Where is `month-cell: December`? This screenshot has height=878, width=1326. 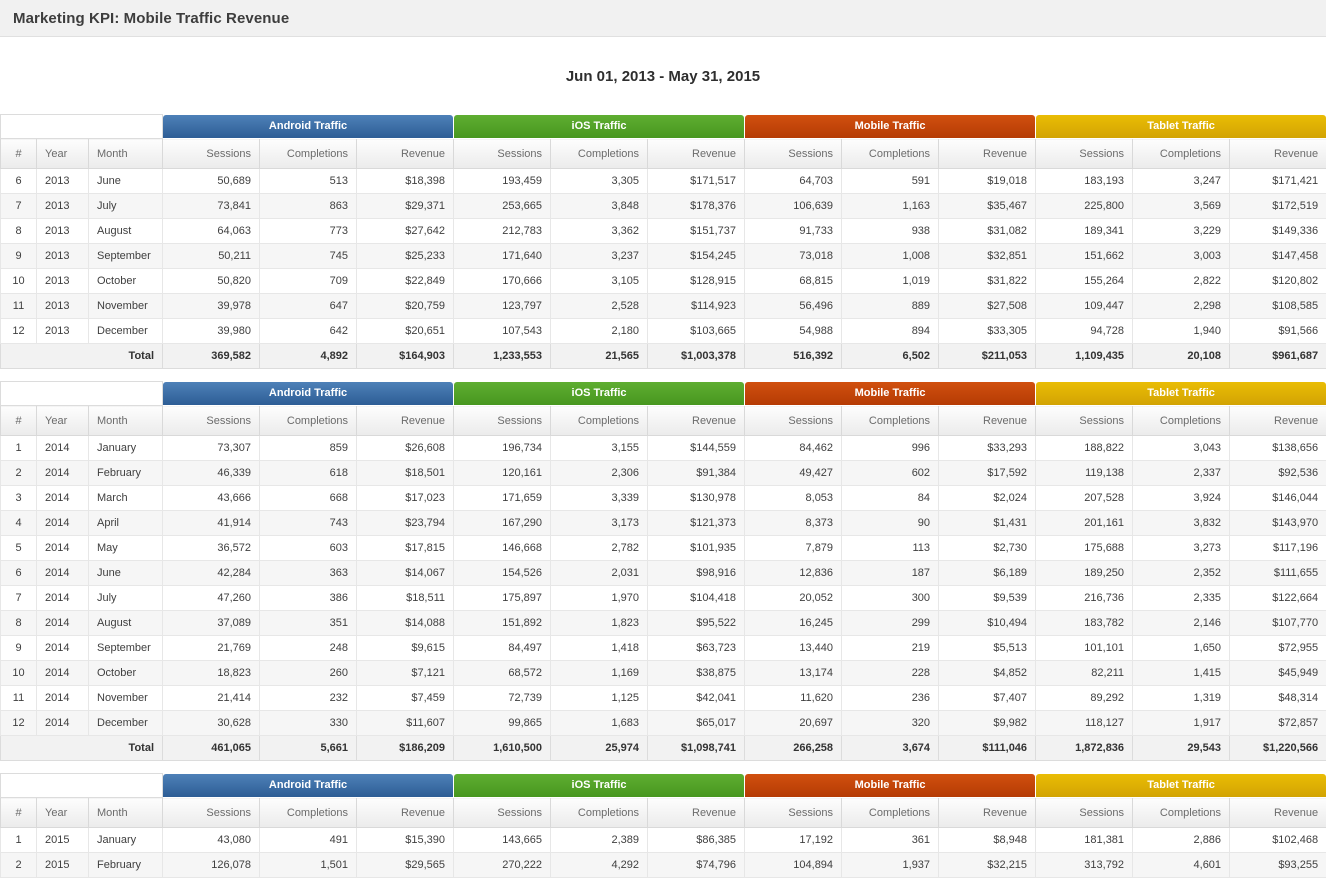 month-cell: December is located at coordinates (126, 331).